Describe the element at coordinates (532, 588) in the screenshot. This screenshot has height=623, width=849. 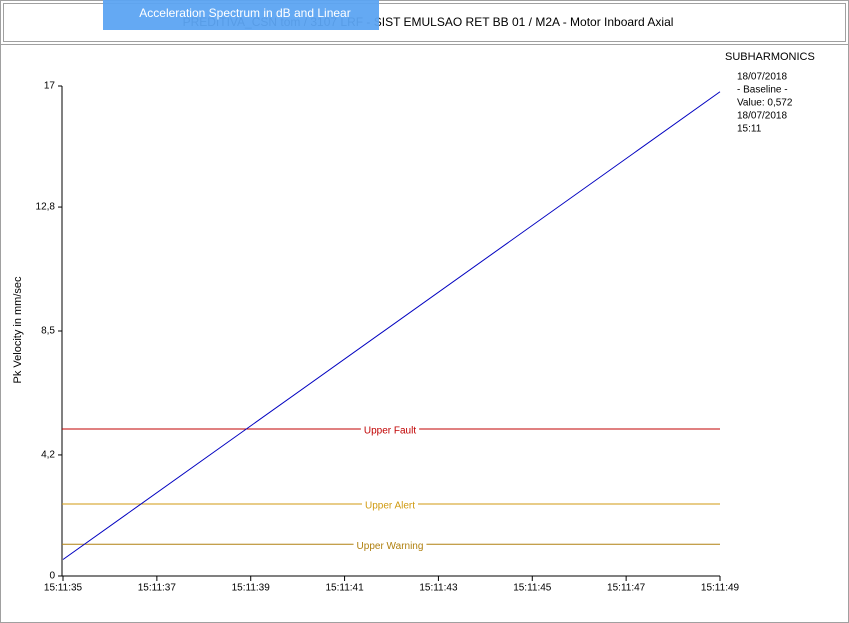
I see `x-tick-label: 15:11:45` at that location.